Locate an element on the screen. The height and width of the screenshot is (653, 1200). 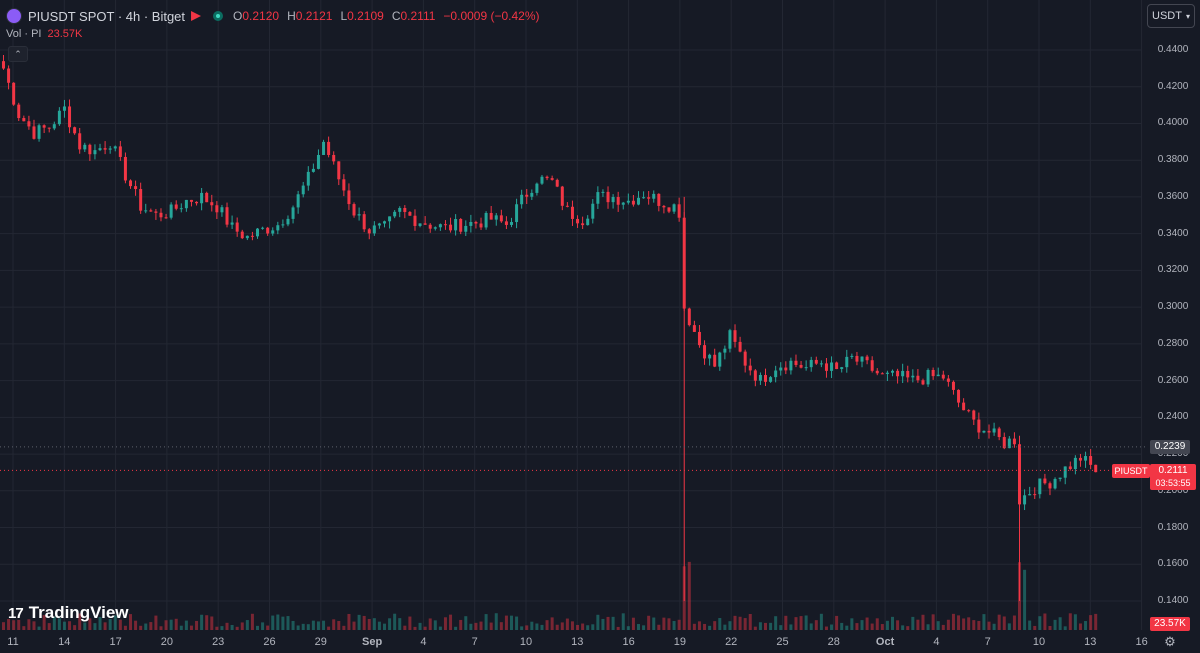
time-axis-label: 26 is located at coordinates (269, 642).